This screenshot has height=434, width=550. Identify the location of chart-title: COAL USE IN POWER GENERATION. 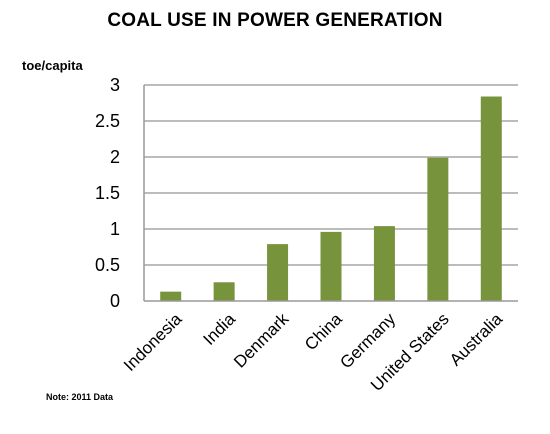
(275, 20).